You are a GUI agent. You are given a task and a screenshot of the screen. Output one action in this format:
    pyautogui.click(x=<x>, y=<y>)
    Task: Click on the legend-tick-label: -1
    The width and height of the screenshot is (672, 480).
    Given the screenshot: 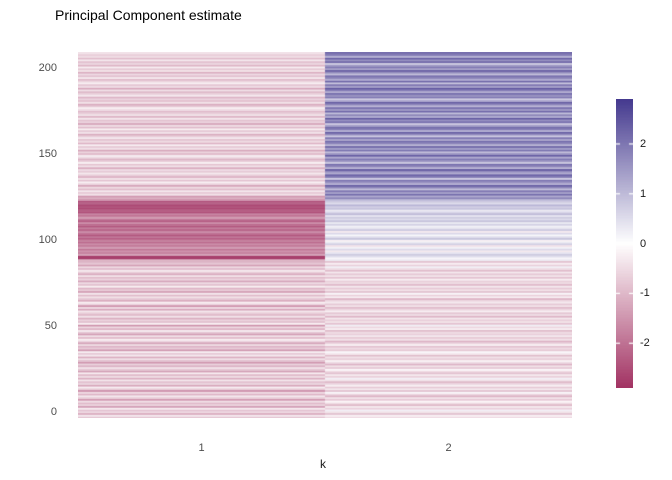 What is the action you would take?
    pyautogui.click(x=645, y=293)
    